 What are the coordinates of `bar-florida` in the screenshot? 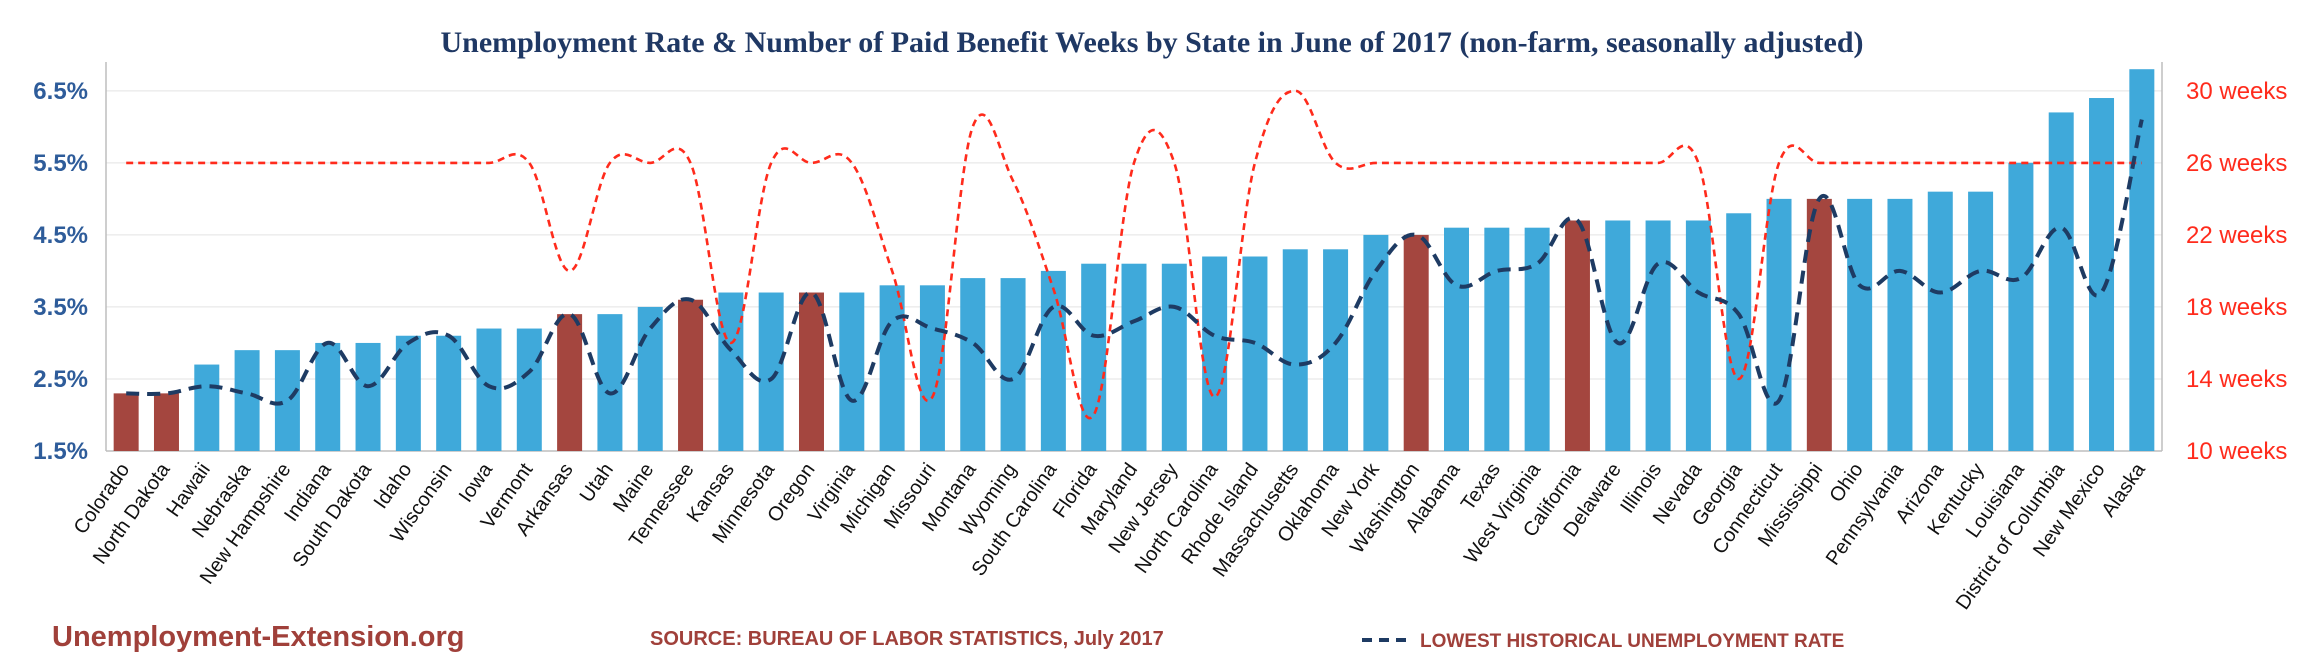 It's located at (1094, 357).